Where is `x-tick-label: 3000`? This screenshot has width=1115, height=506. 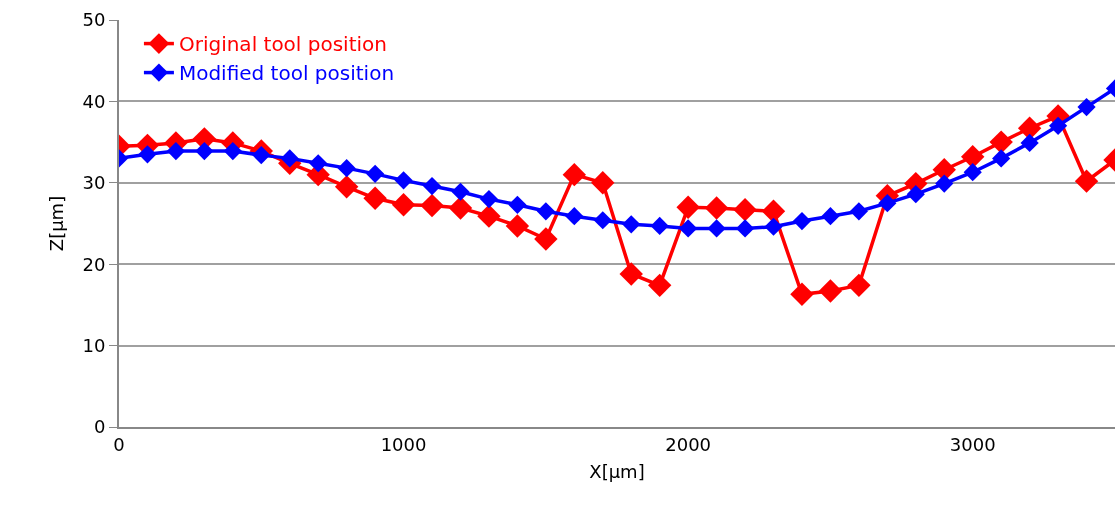
x-tick-label: 3000 is located at coordinates (972, 444).